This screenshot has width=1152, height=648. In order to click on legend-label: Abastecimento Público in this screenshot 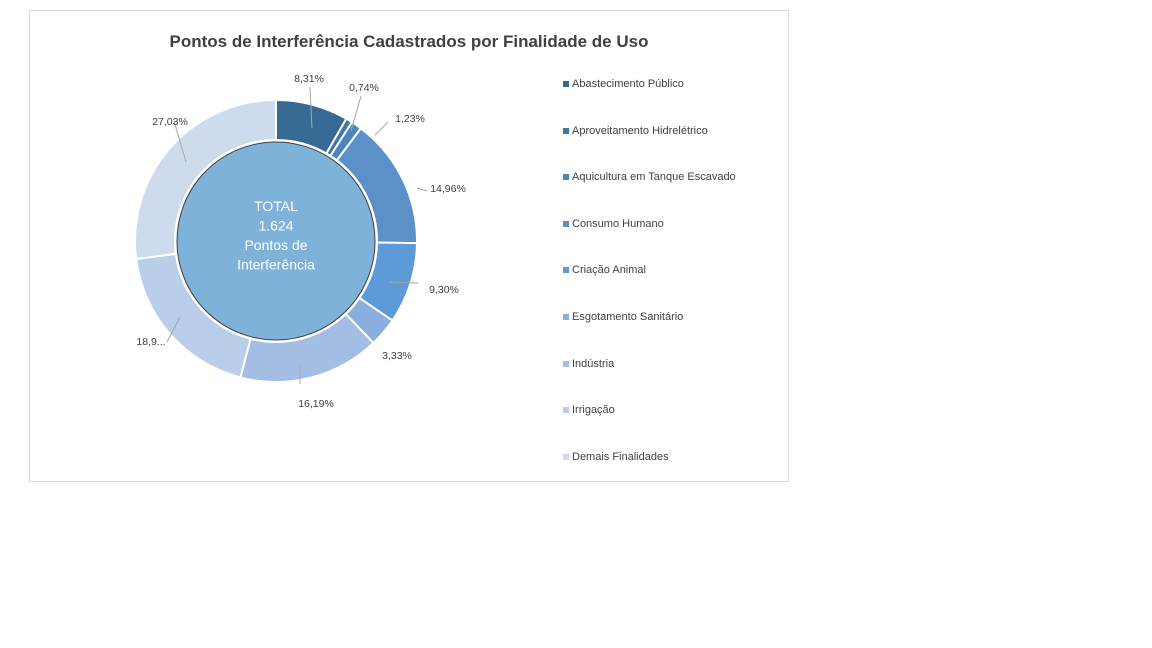, I will do `click(628, 84)`.